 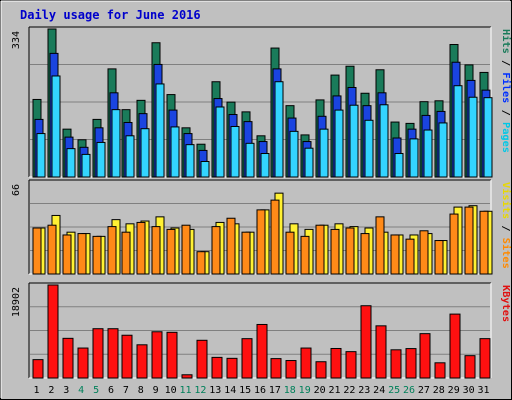 I want to click on x-tick-label-day-19: 19, so click(x=305, y=390).